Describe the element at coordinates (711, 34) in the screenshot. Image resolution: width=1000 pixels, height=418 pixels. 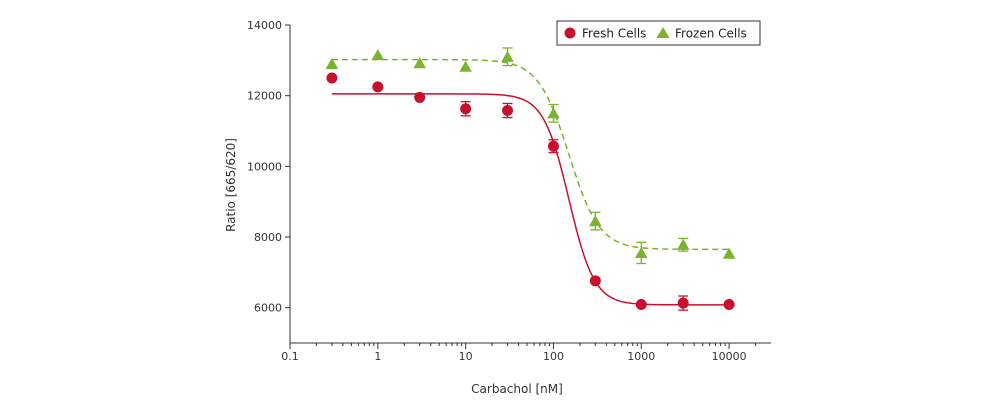
I see `legend-label-frozen: Frozen Cells` at that location.